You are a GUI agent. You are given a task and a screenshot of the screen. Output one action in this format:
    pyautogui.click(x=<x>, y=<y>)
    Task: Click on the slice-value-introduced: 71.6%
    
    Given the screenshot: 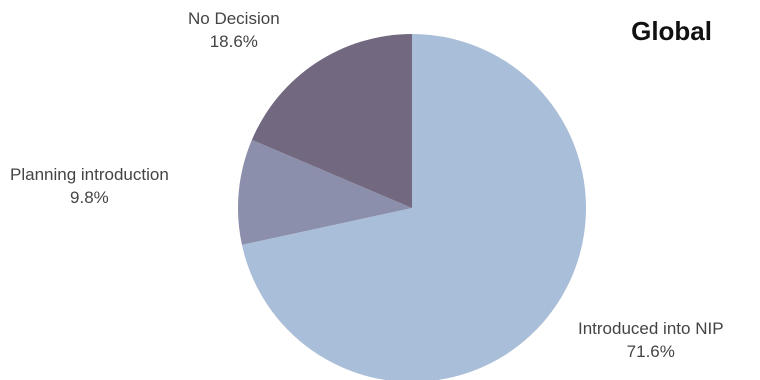 What is the action you would take?
    pyautogui.click(x=650, y=351)
    